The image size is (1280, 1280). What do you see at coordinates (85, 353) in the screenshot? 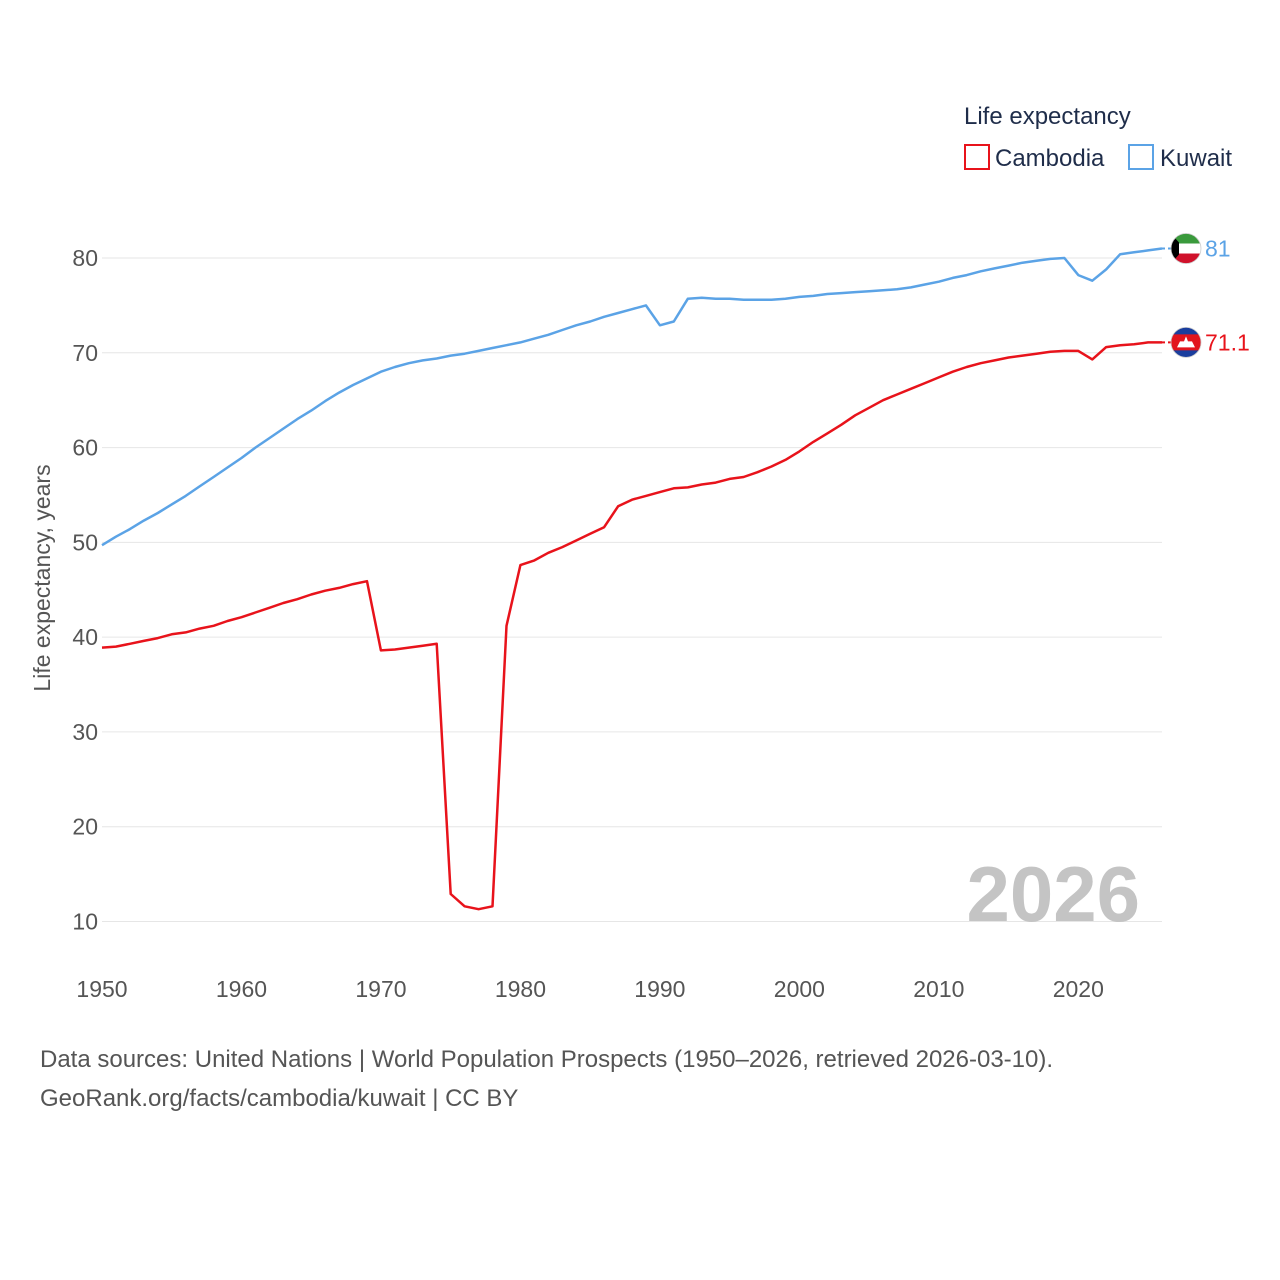
I see `y-tick-label: 70` at bounding box center [85, 353].